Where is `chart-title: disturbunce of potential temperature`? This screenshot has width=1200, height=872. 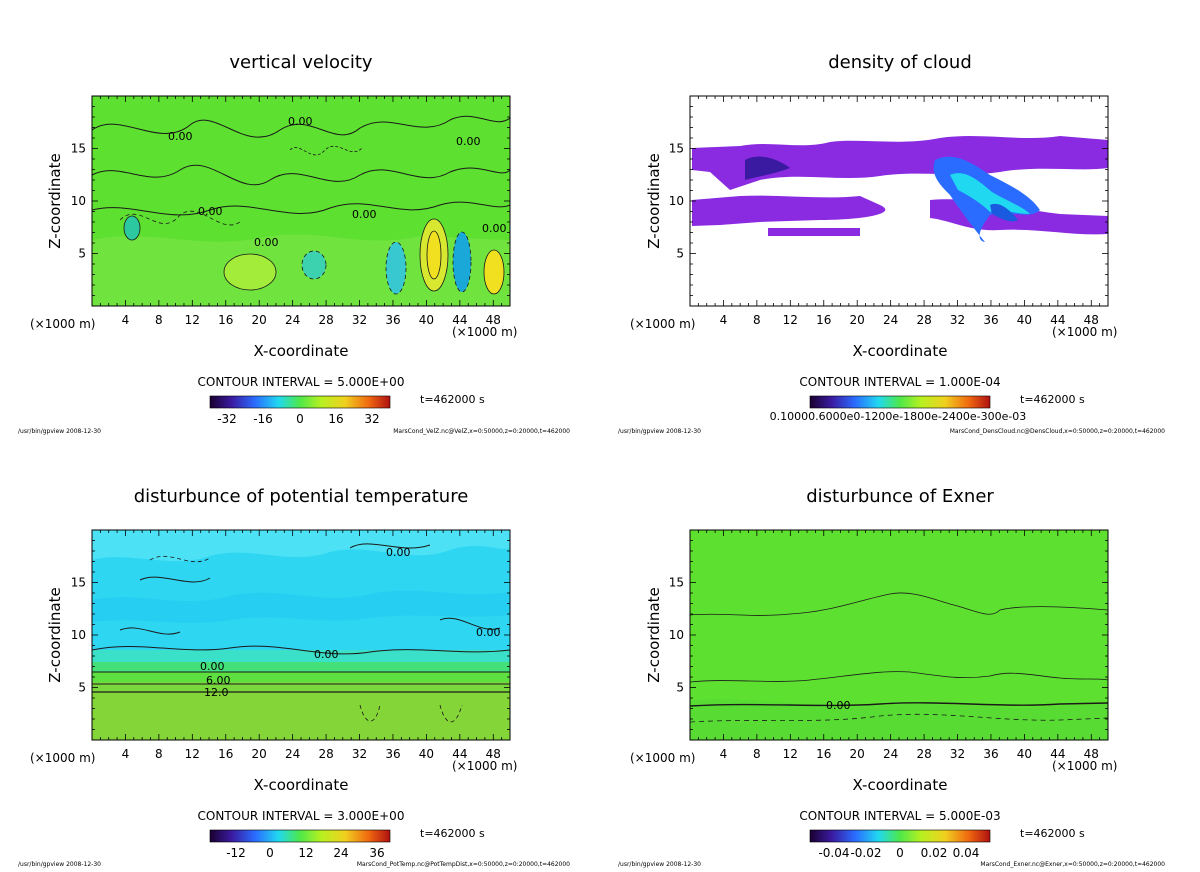 chart-title: disturbunce of potential temperature is located at coordinates (301, 496).